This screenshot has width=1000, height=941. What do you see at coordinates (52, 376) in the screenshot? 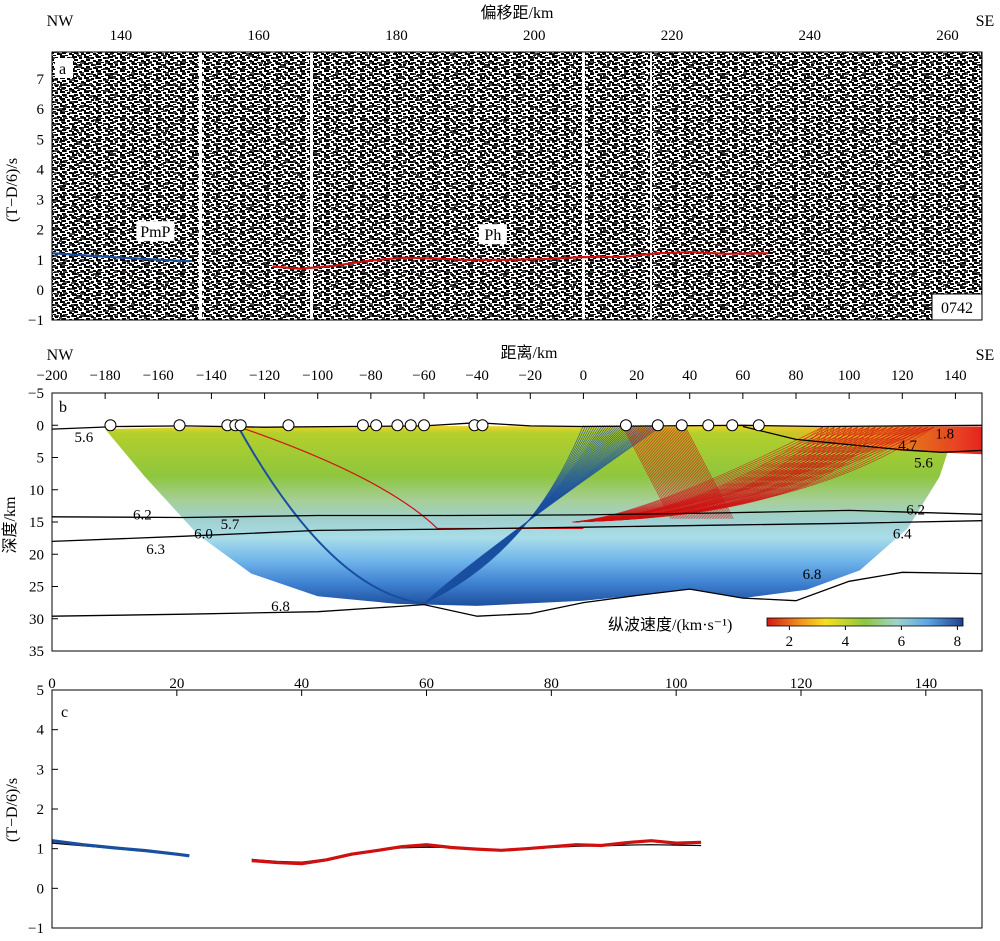
I see `x-tick-label: −200` at bounding box center [52, 376].